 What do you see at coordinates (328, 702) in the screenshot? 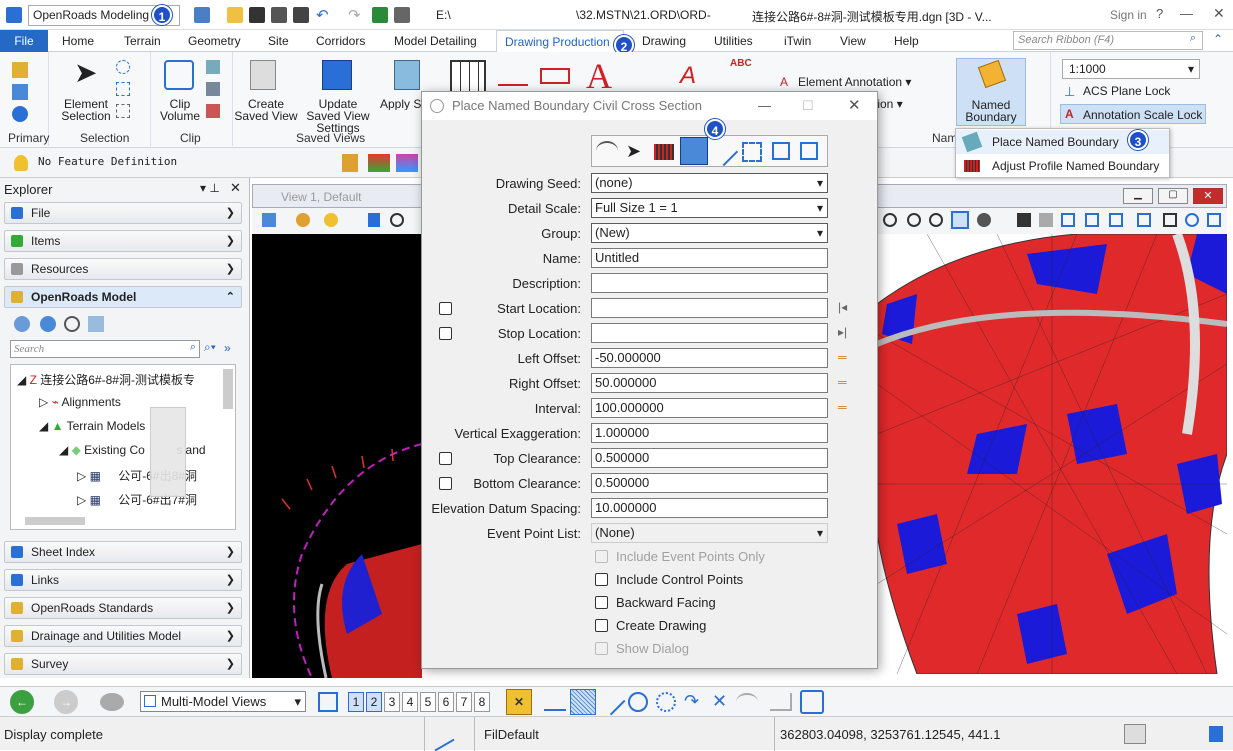
I see `view-windows-icon` at bounding box center [328, 702].